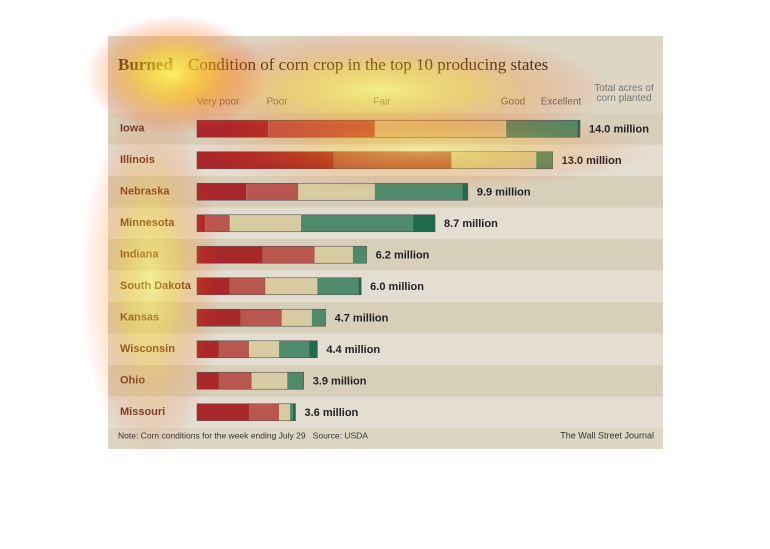 The image size is (770, 549). What do you see at coordinates (353, 350) in the screenshot?
I see `total-label: 4.4 million` at bounding box center [353, 350].